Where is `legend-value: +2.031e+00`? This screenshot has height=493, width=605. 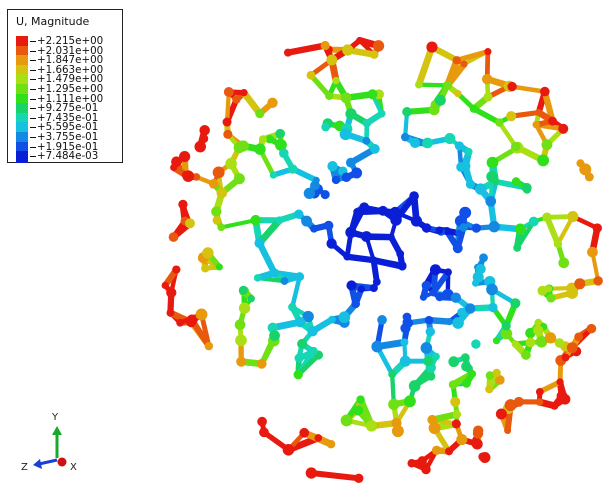
legend-value: +2.031e+00 is located at coordinates (70, 50).